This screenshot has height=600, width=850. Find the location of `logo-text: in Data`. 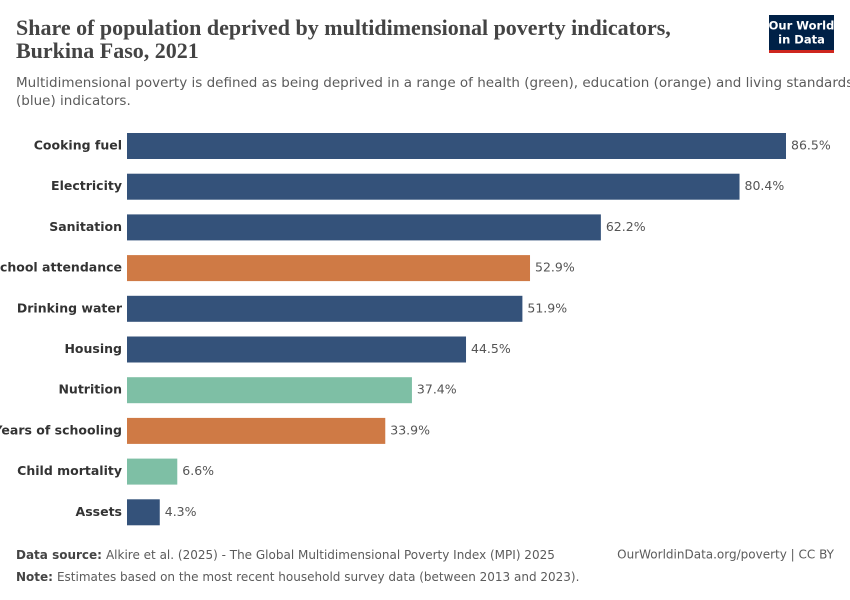

logo-text: in Data is located at coordinates (801, 40).